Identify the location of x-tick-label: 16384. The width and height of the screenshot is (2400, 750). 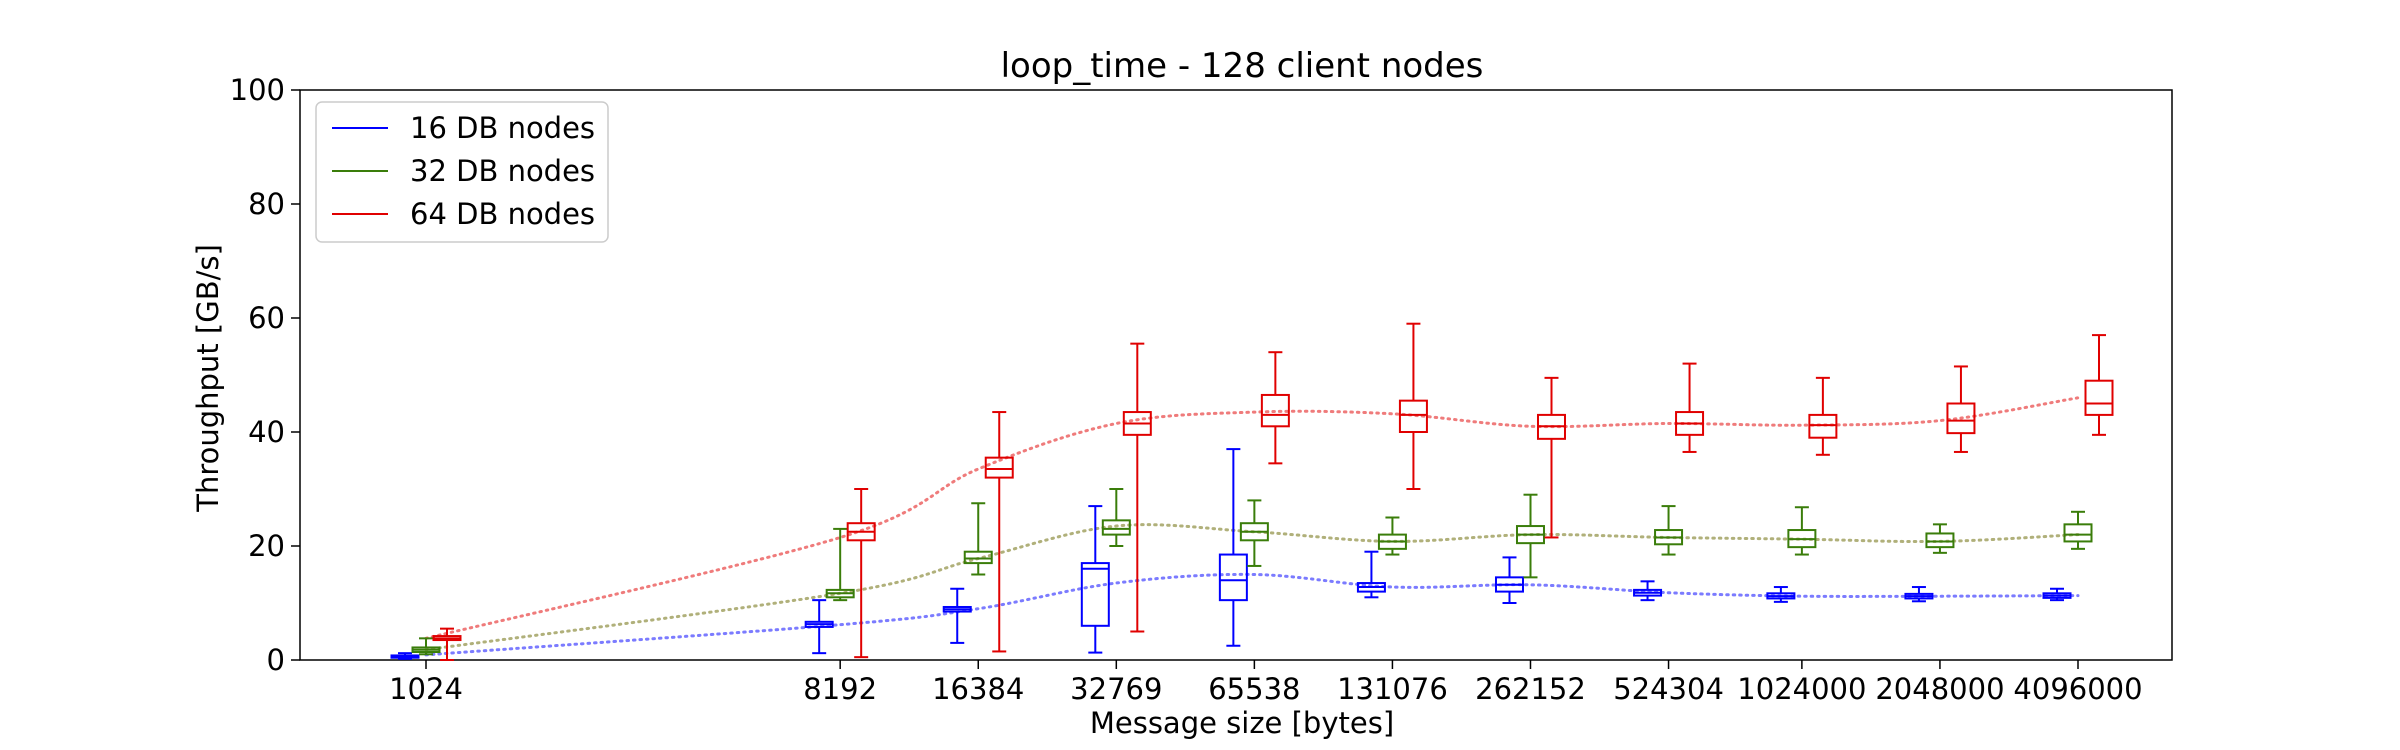
(978, 689).